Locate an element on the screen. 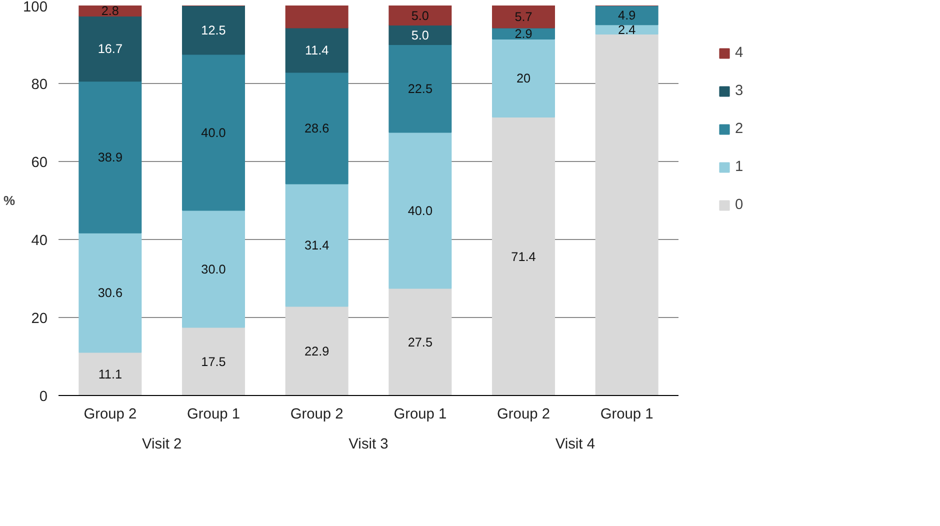 Image resolution: width=940 pixels, height=526 pixels. data-label: 16.7 is located at coordinates (110, 49).